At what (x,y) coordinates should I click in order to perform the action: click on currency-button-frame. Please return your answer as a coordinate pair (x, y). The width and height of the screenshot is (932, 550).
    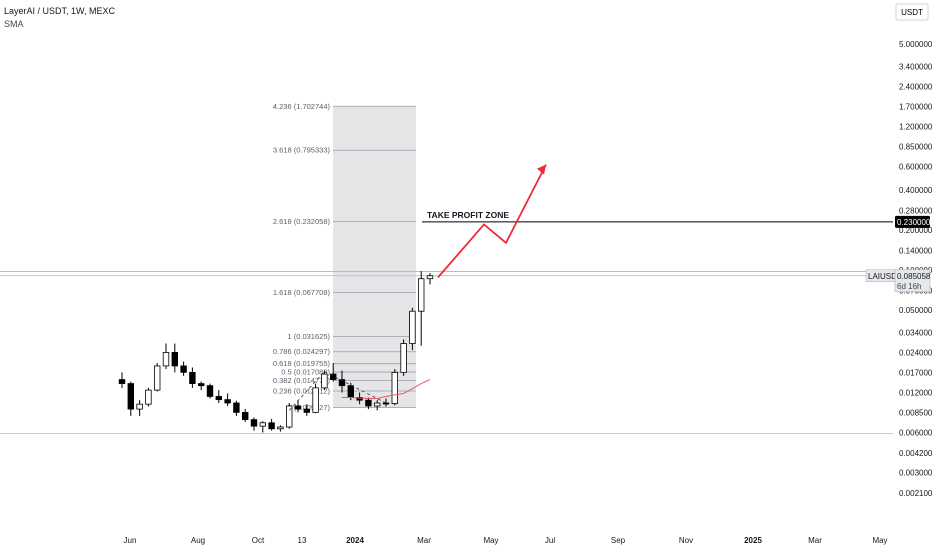
    Looking at the image, I should click on (912, 12).